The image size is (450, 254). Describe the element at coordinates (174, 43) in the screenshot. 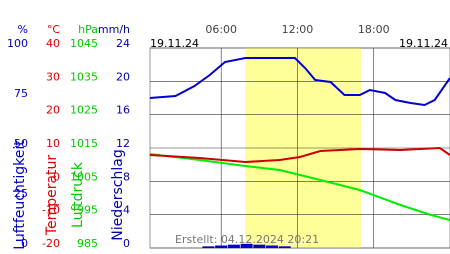

I see `date-left: 19.11.24` at that location.